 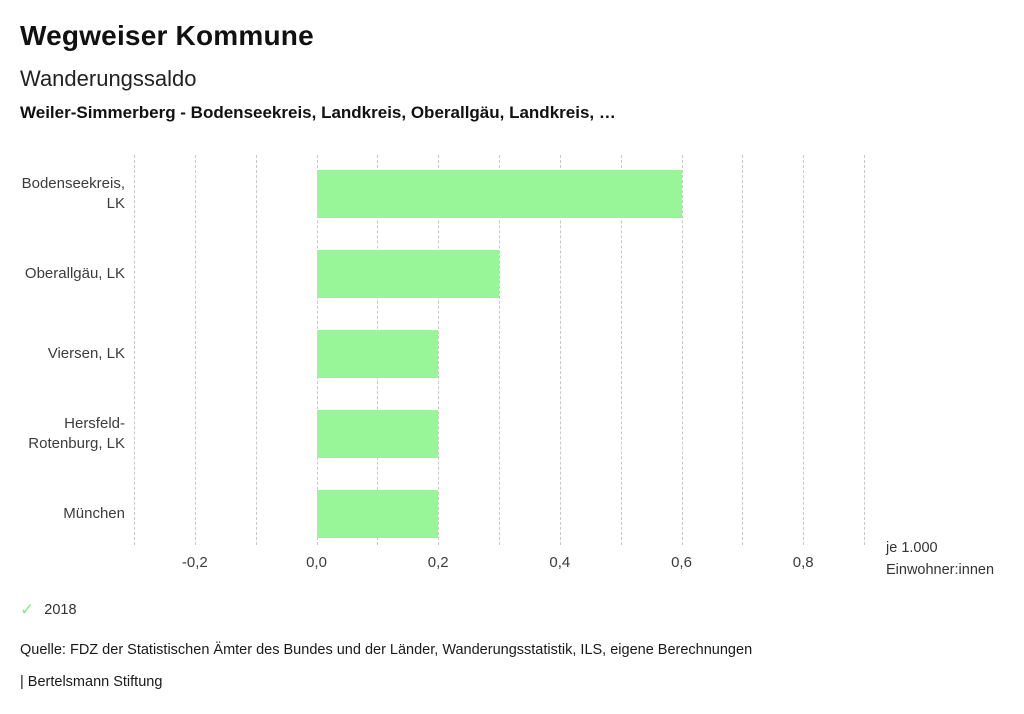 I want to click on category-label: Hersfeld- Rotenburg, LK, so click(x=62, y=434).